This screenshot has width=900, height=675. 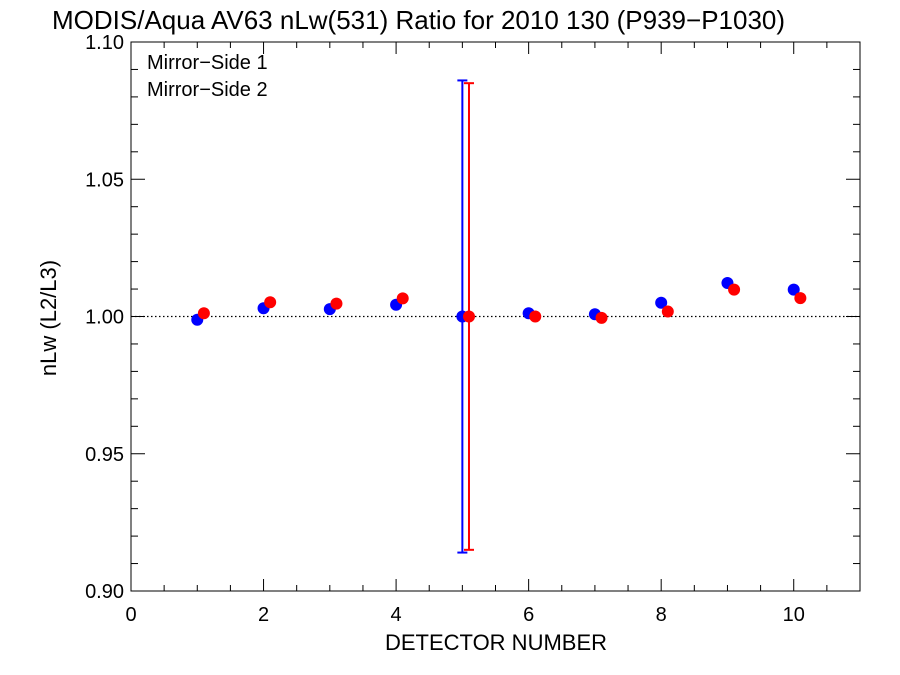 I want to click on x-tick-label: 2, so click(x=263, y=615).